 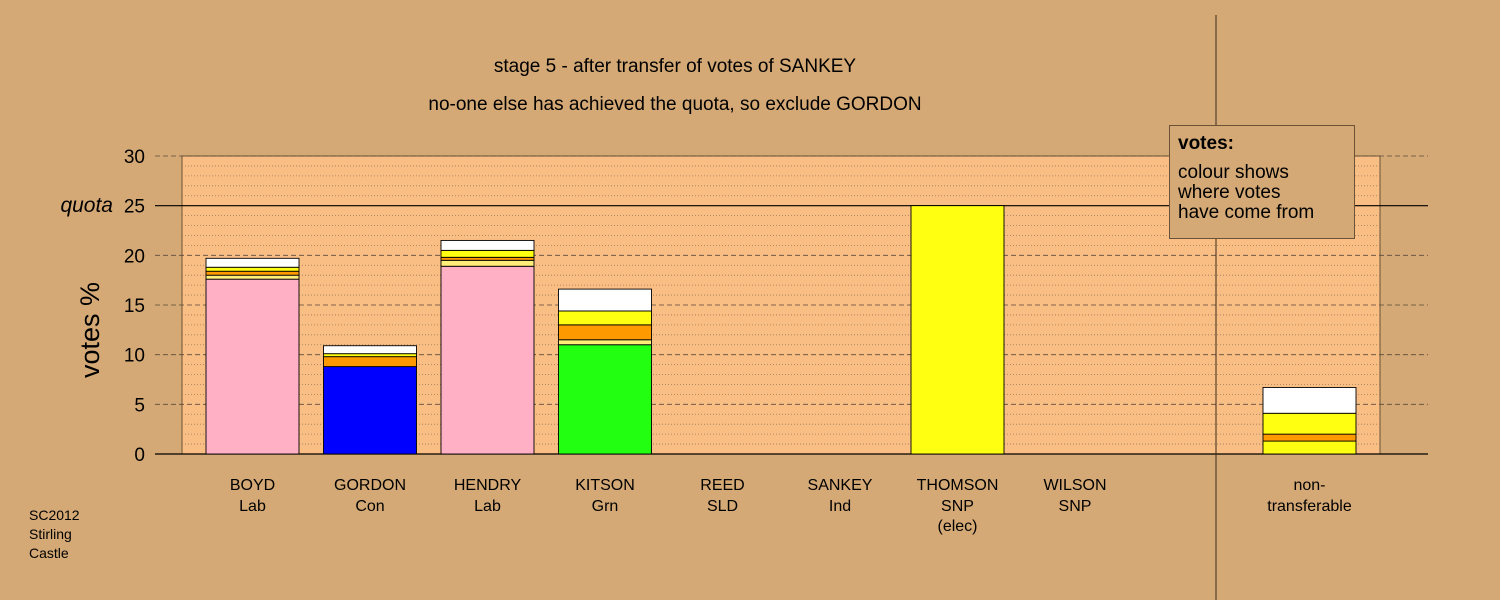 I want to click on legend-line: have come from, so click(x=1246, y=212).